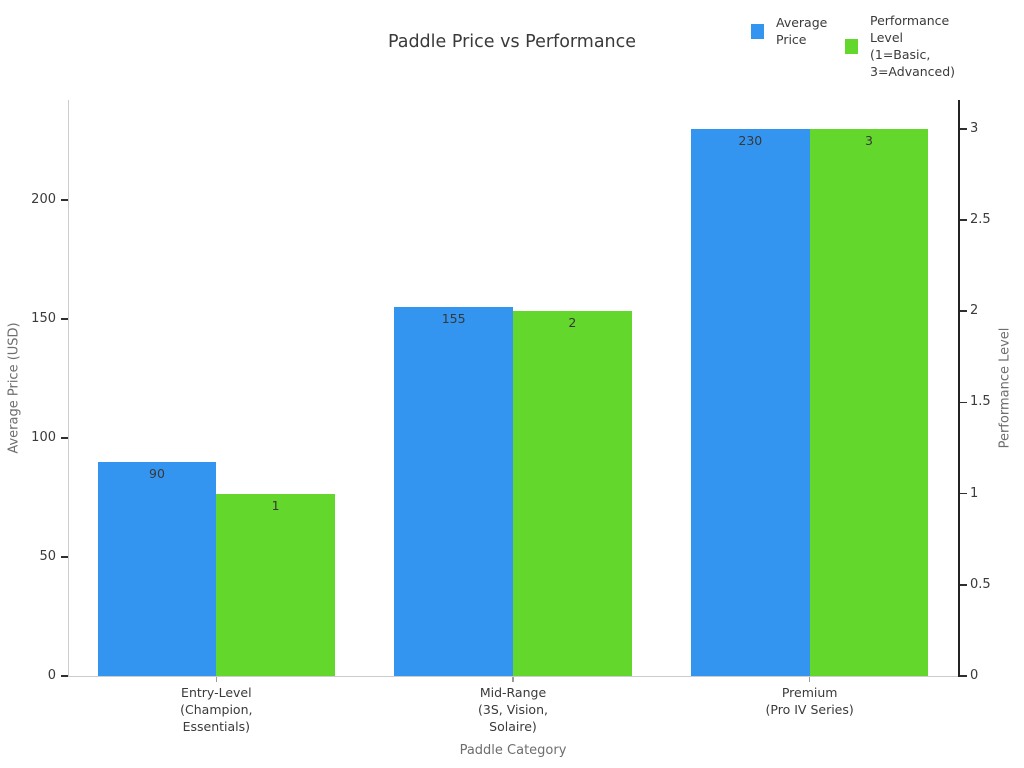 The height and width of the screenshot is (768, 1024). I want to click on x-axis-label: Paddle Category, so click(513, 750).